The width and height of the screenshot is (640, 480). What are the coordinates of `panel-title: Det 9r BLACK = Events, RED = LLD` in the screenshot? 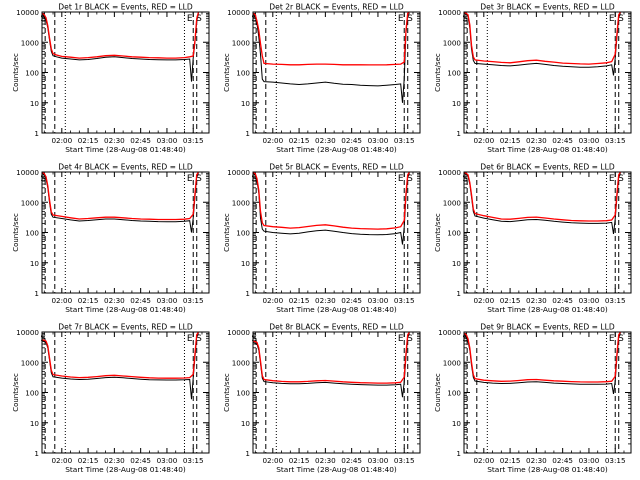 It's located at (547, 327).